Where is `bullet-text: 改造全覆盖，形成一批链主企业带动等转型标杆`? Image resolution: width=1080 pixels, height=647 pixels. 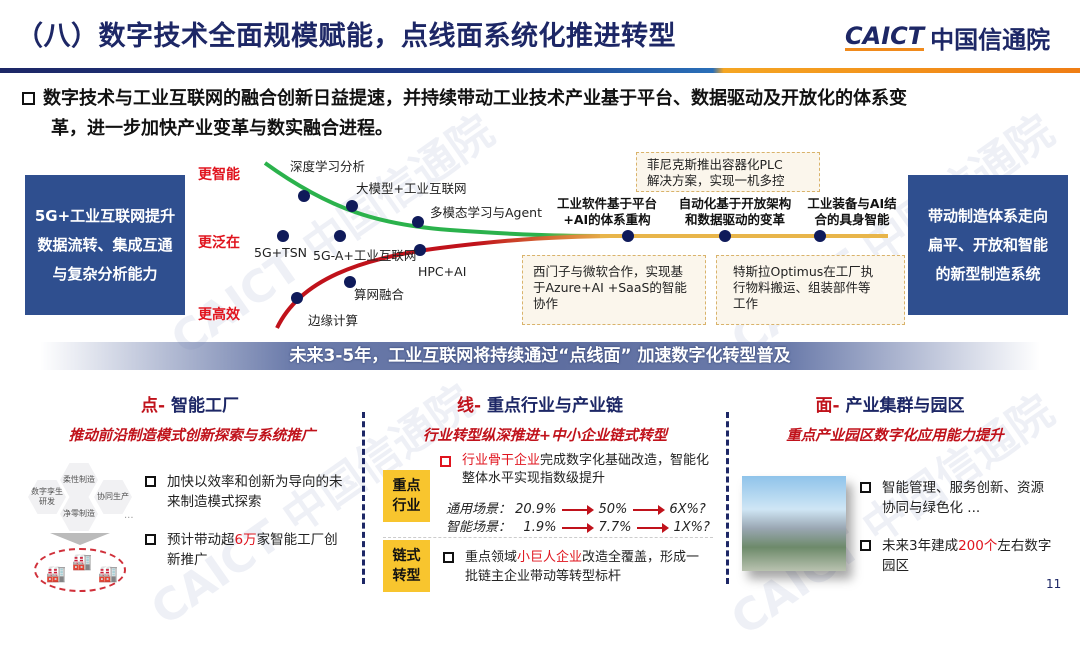
bullet-text: 改造全覆盖，形成一批链主企业带动等转型标杆 is located at coordinates (582, 567).